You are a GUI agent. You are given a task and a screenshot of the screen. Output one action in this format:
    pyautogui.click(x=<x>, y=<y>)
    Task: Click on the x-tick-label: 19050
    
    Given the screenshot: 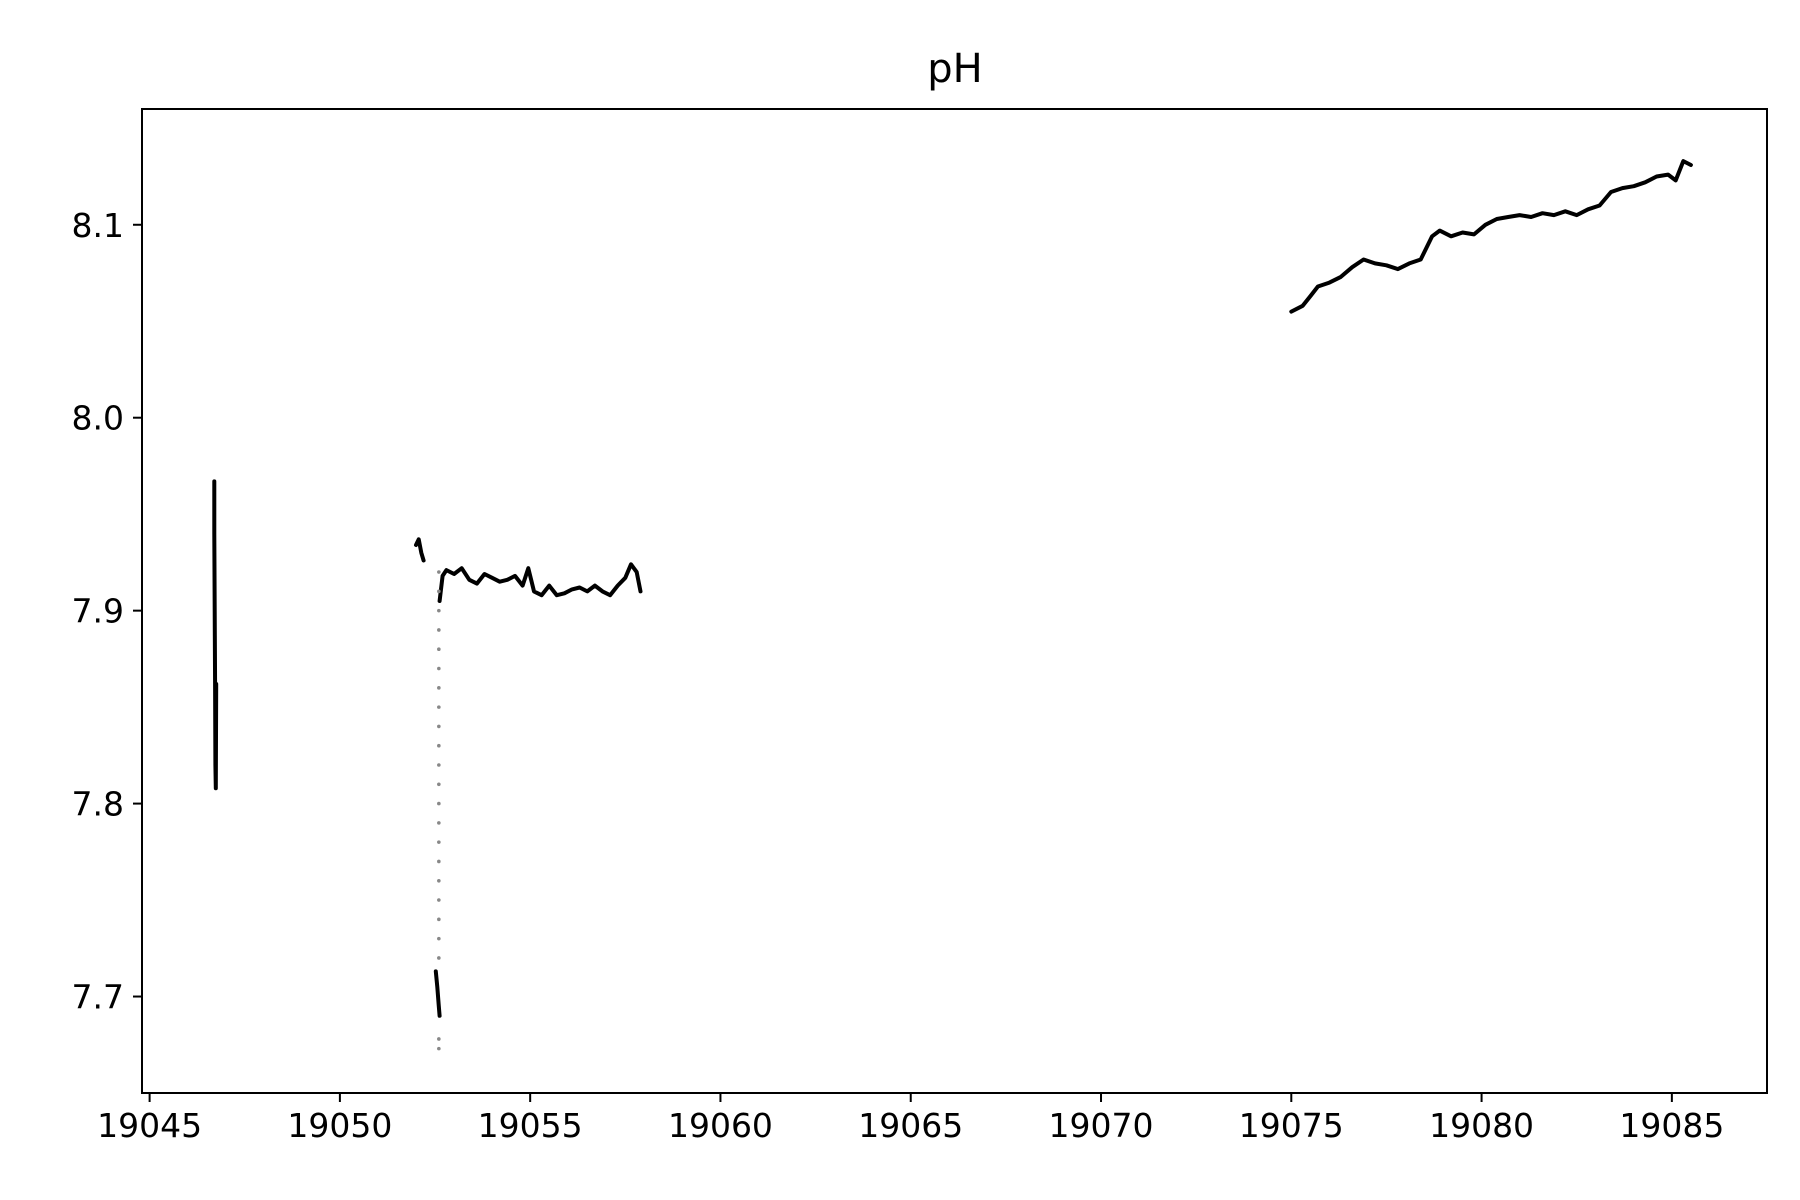 What is the action you would take?
    pyautogui.click(x=339, y=1125)
    